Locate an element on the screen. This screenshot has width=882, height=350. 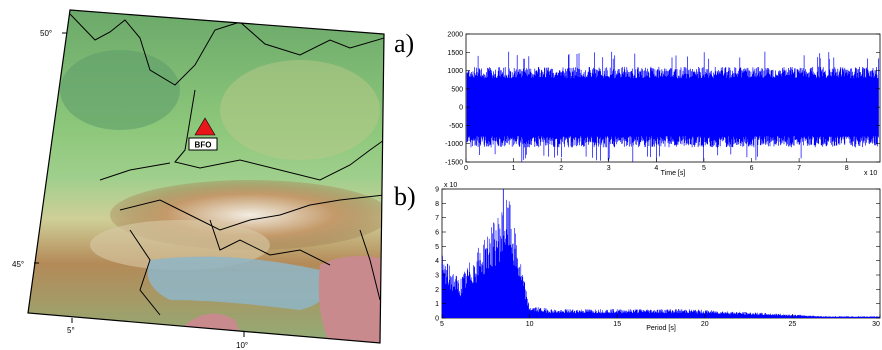
chart-b-x-tick-label: 5 is located at coordinates (442, 324).